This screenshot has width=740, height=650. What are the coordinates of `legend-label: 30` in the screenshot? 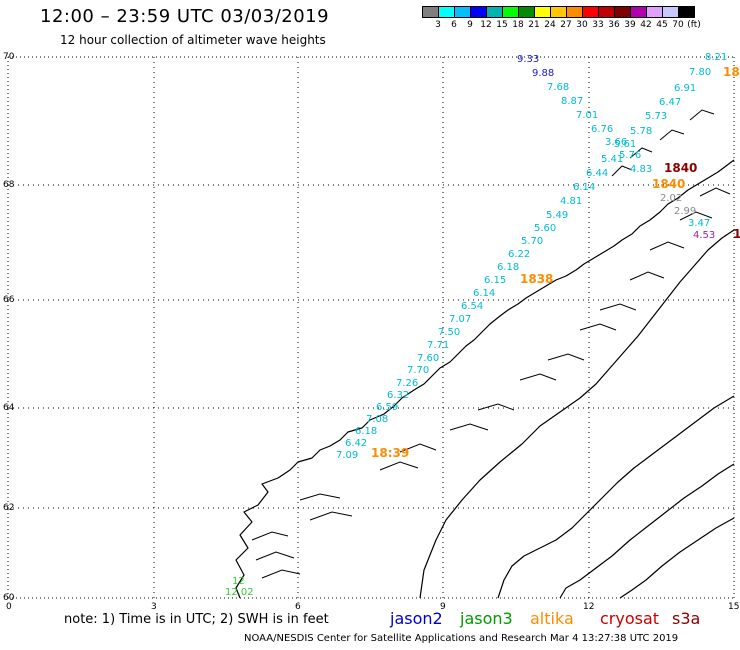 It's located at (582, 25).